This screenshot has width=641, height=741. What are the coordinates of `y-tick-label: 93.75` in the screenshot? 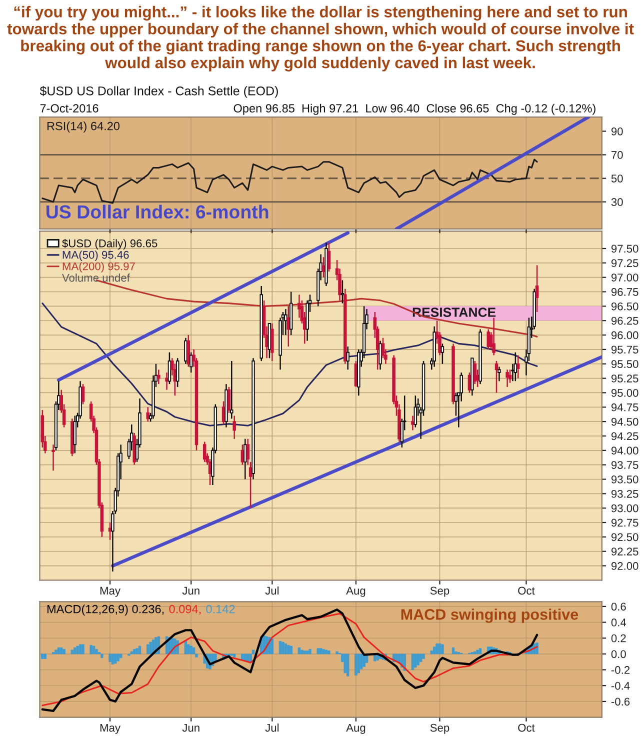 It's located at (624, 465).